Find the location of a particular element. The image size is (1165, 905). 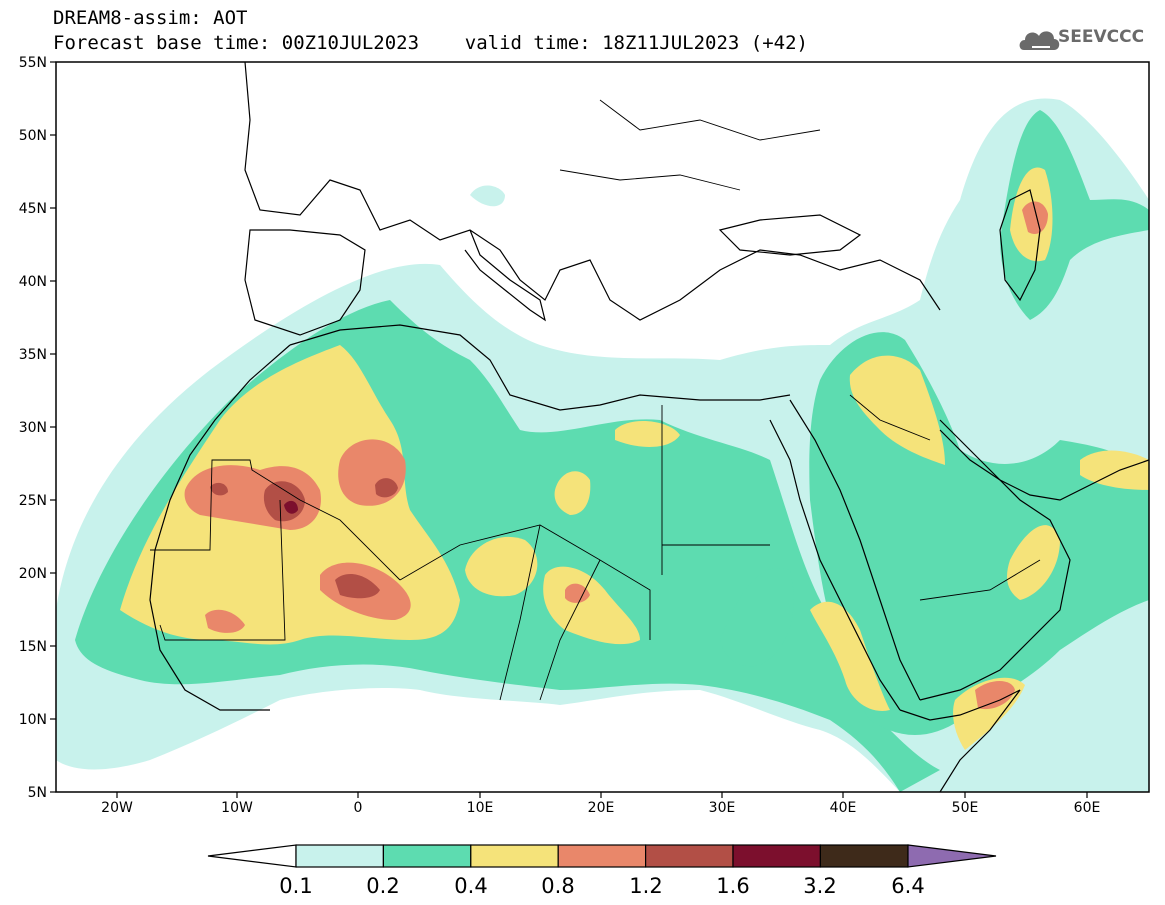

lat-label: 50N is located at coordinates (33, 136).